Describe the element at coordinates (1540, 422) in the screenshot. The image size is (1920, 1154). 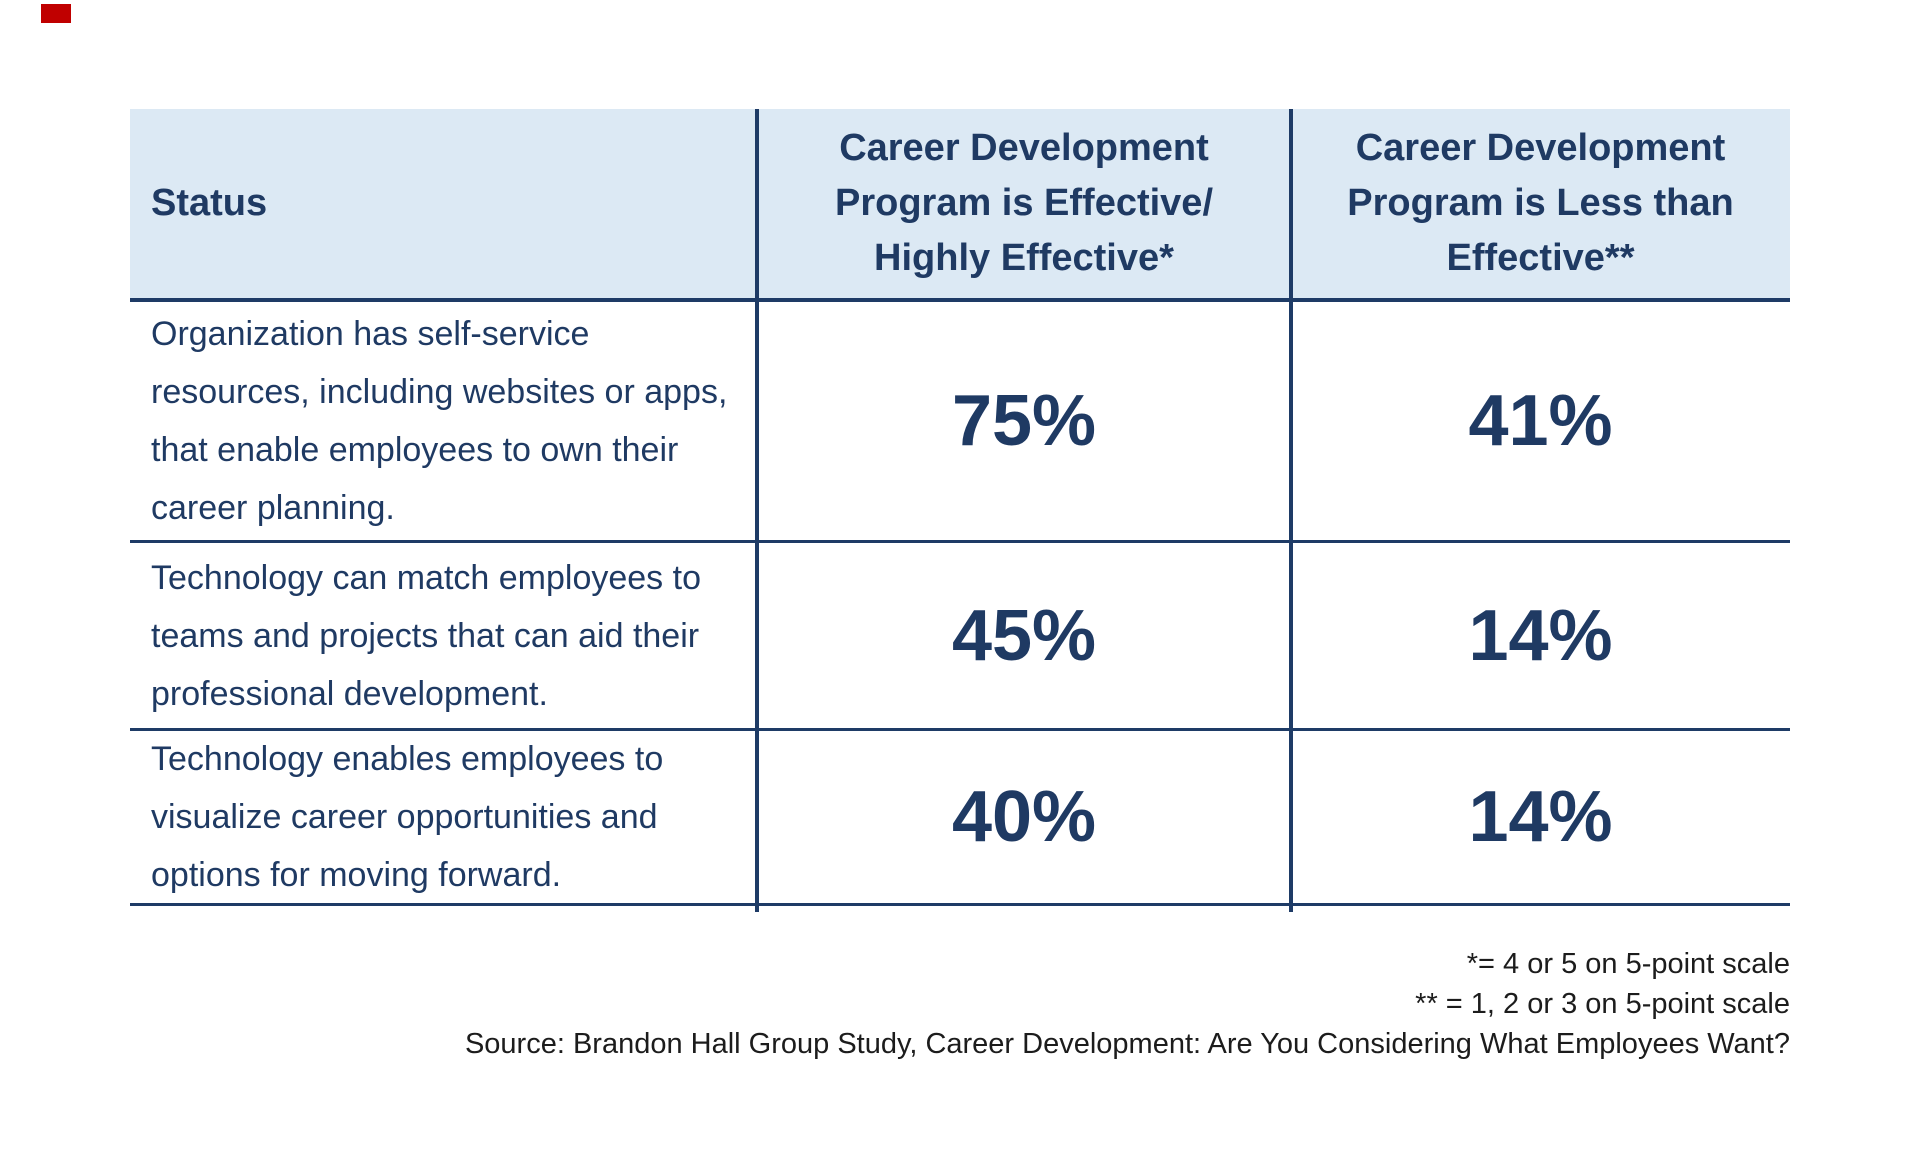
I see `less-effective-value-row1: 41%` at that location.